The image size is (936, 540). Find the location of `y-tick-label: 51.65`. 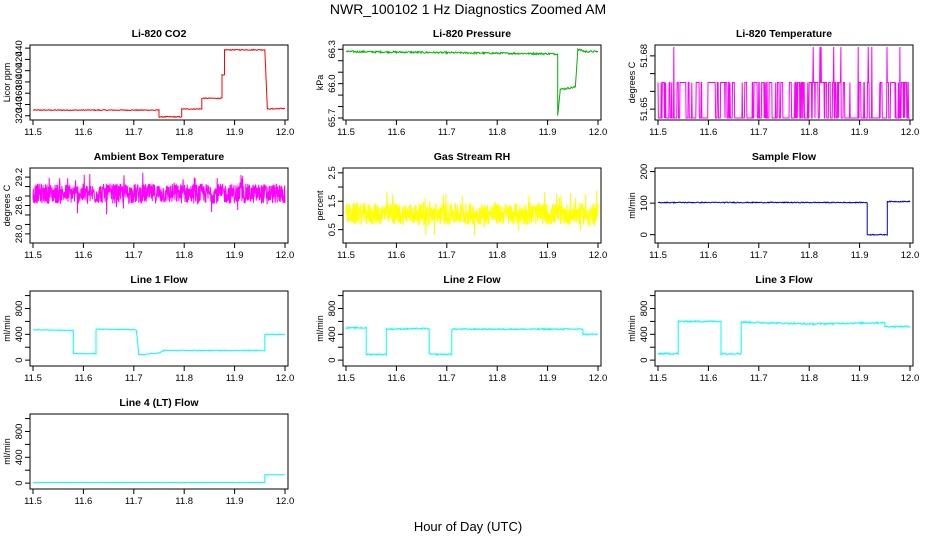

y-tick-label: 51.65 is located at coordinates (644, 109).